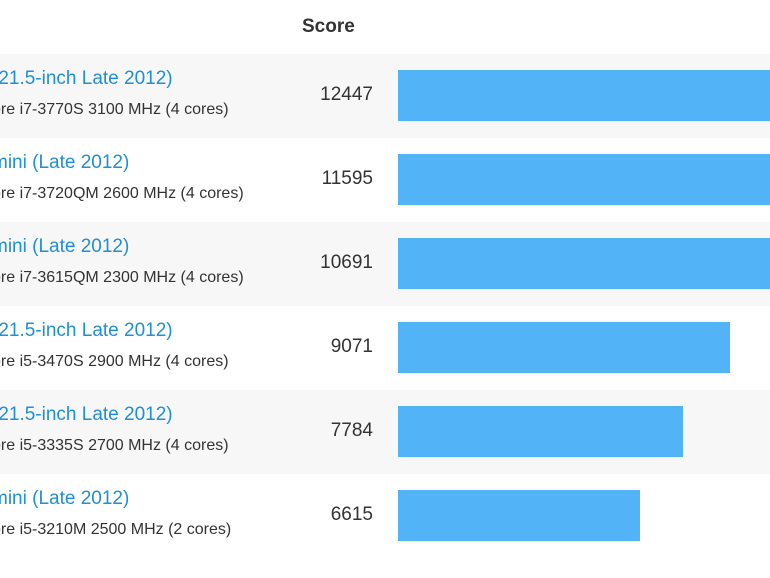  I want to click on table-header: Score, so click(385, 27).